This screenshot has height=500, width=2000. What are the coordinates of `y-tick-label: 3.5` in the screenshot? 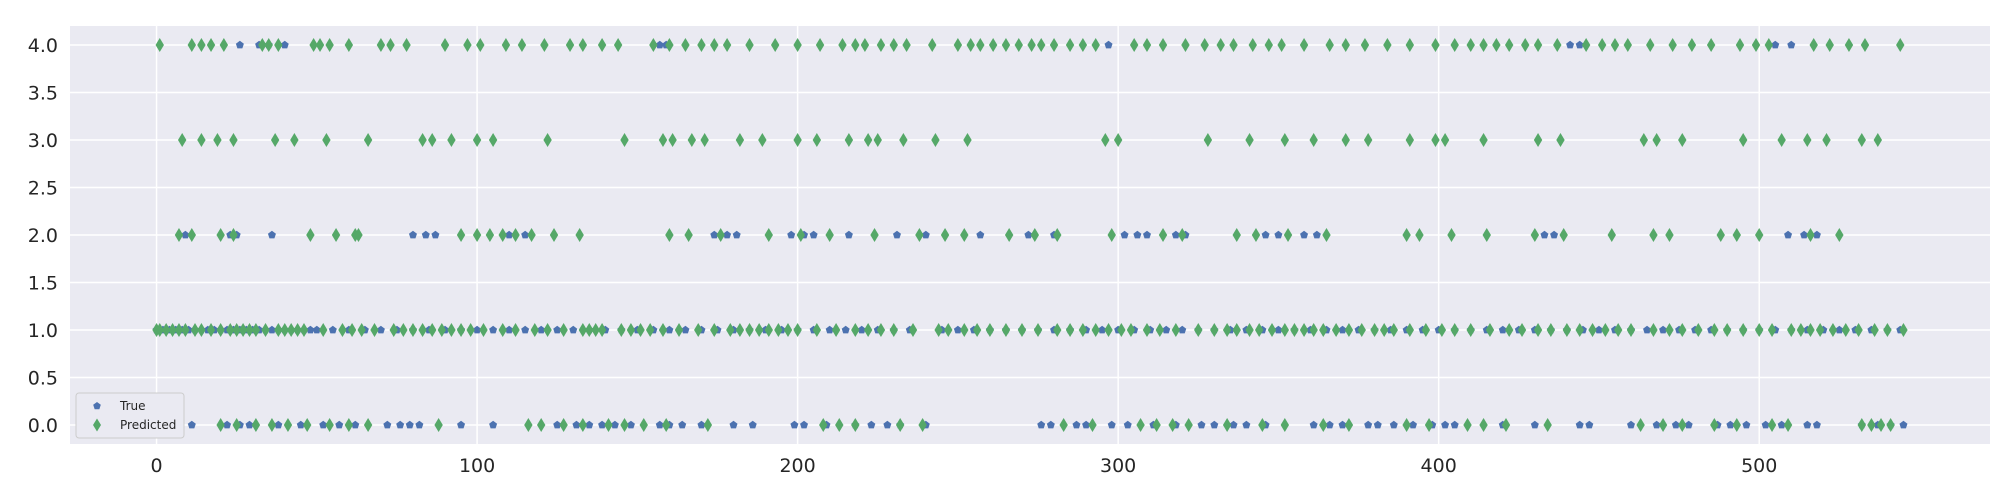 It's located at (43, 94).